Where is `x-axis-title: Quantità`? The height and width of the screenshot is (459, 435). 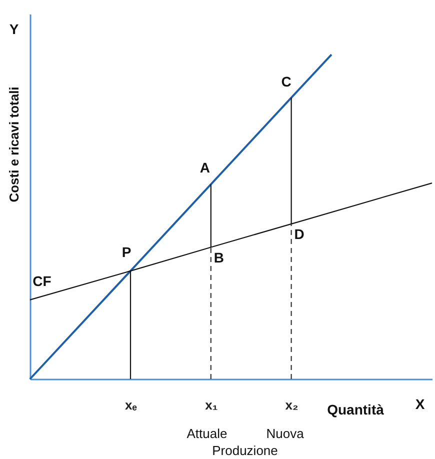 x-axis-title: Quantità is located at coordinates (355, 410).